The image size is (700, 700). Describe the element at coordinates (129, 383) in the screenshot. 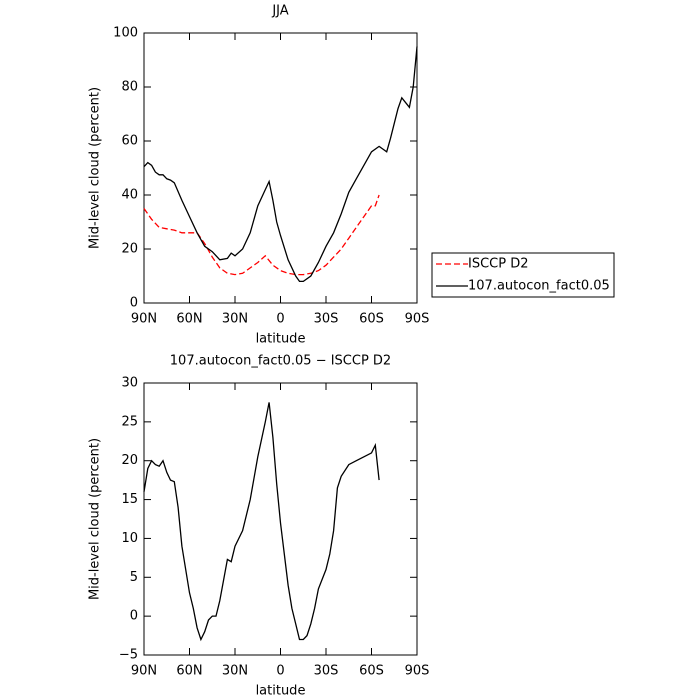

I see `y-tick-label: 30` at that location.